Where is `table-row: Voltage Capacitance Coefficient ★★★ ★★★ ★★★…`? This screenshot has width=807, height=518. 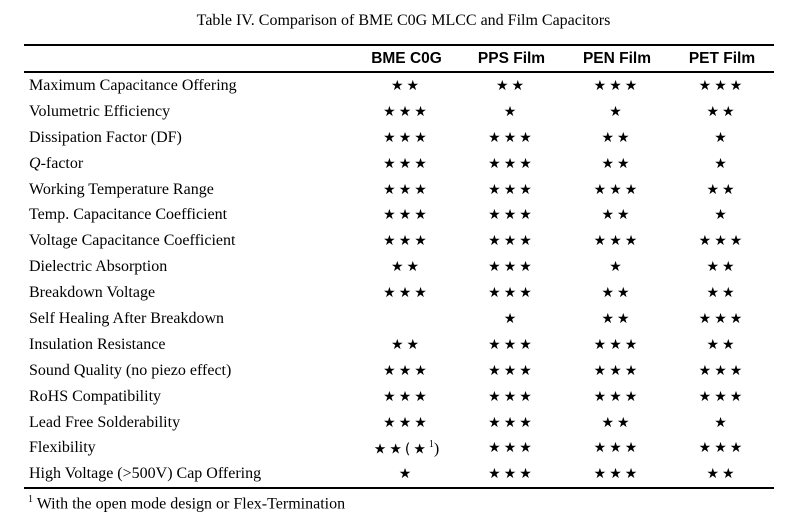 table-row: Voltage Capacitance Coefficient ★★★ ★★★ ★★★… is located at coordinates (399, 241).